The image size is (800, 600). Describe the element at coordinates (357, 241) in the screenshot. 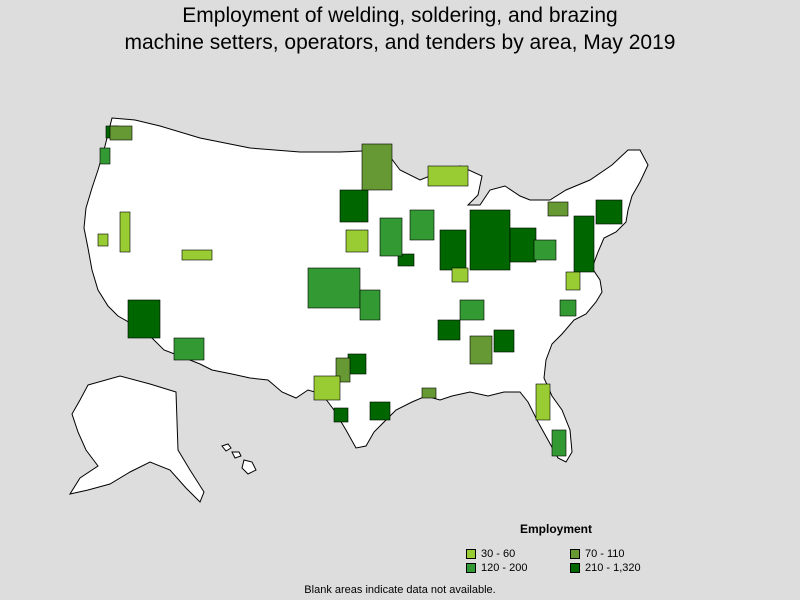

I see `area-south-dakota` at that location.